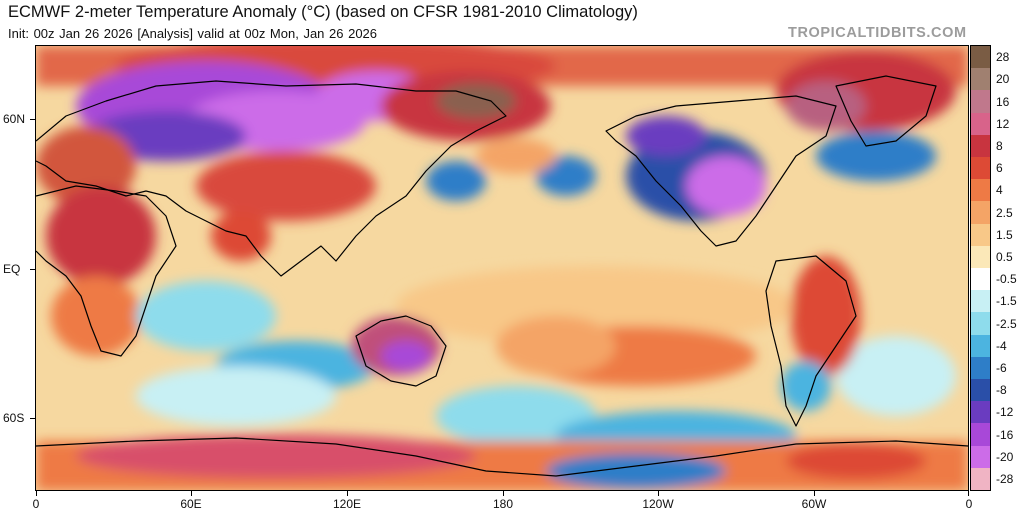  Describe the element at coordinates (1004, 256) in the screenshot. I see `colorbar-label: 0.5` at that location.